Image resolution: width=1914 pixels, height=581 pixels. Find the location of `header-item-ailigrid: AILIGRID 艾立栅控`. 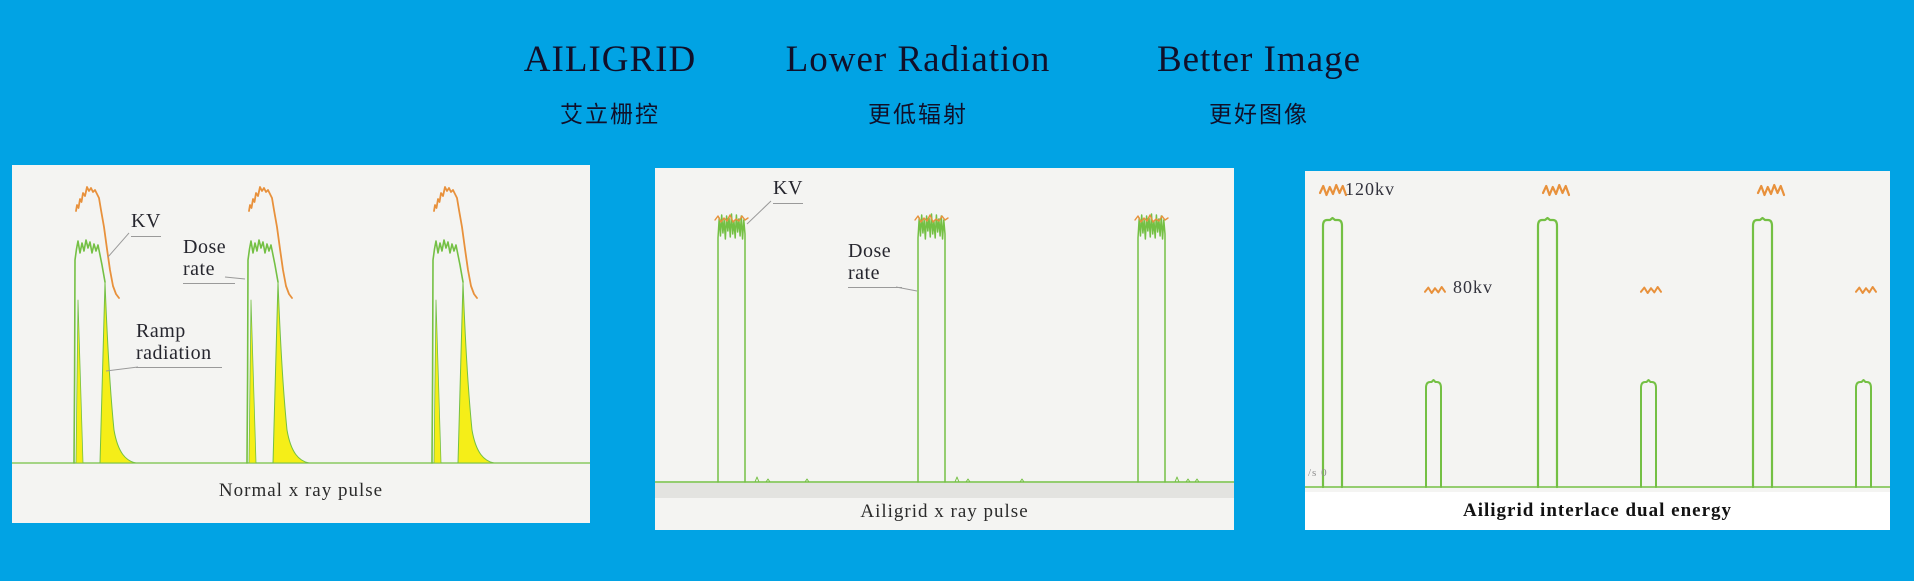

header-item-ailigrid: AILIGRID 艾立栅控 is located at coordinates (610, 83).